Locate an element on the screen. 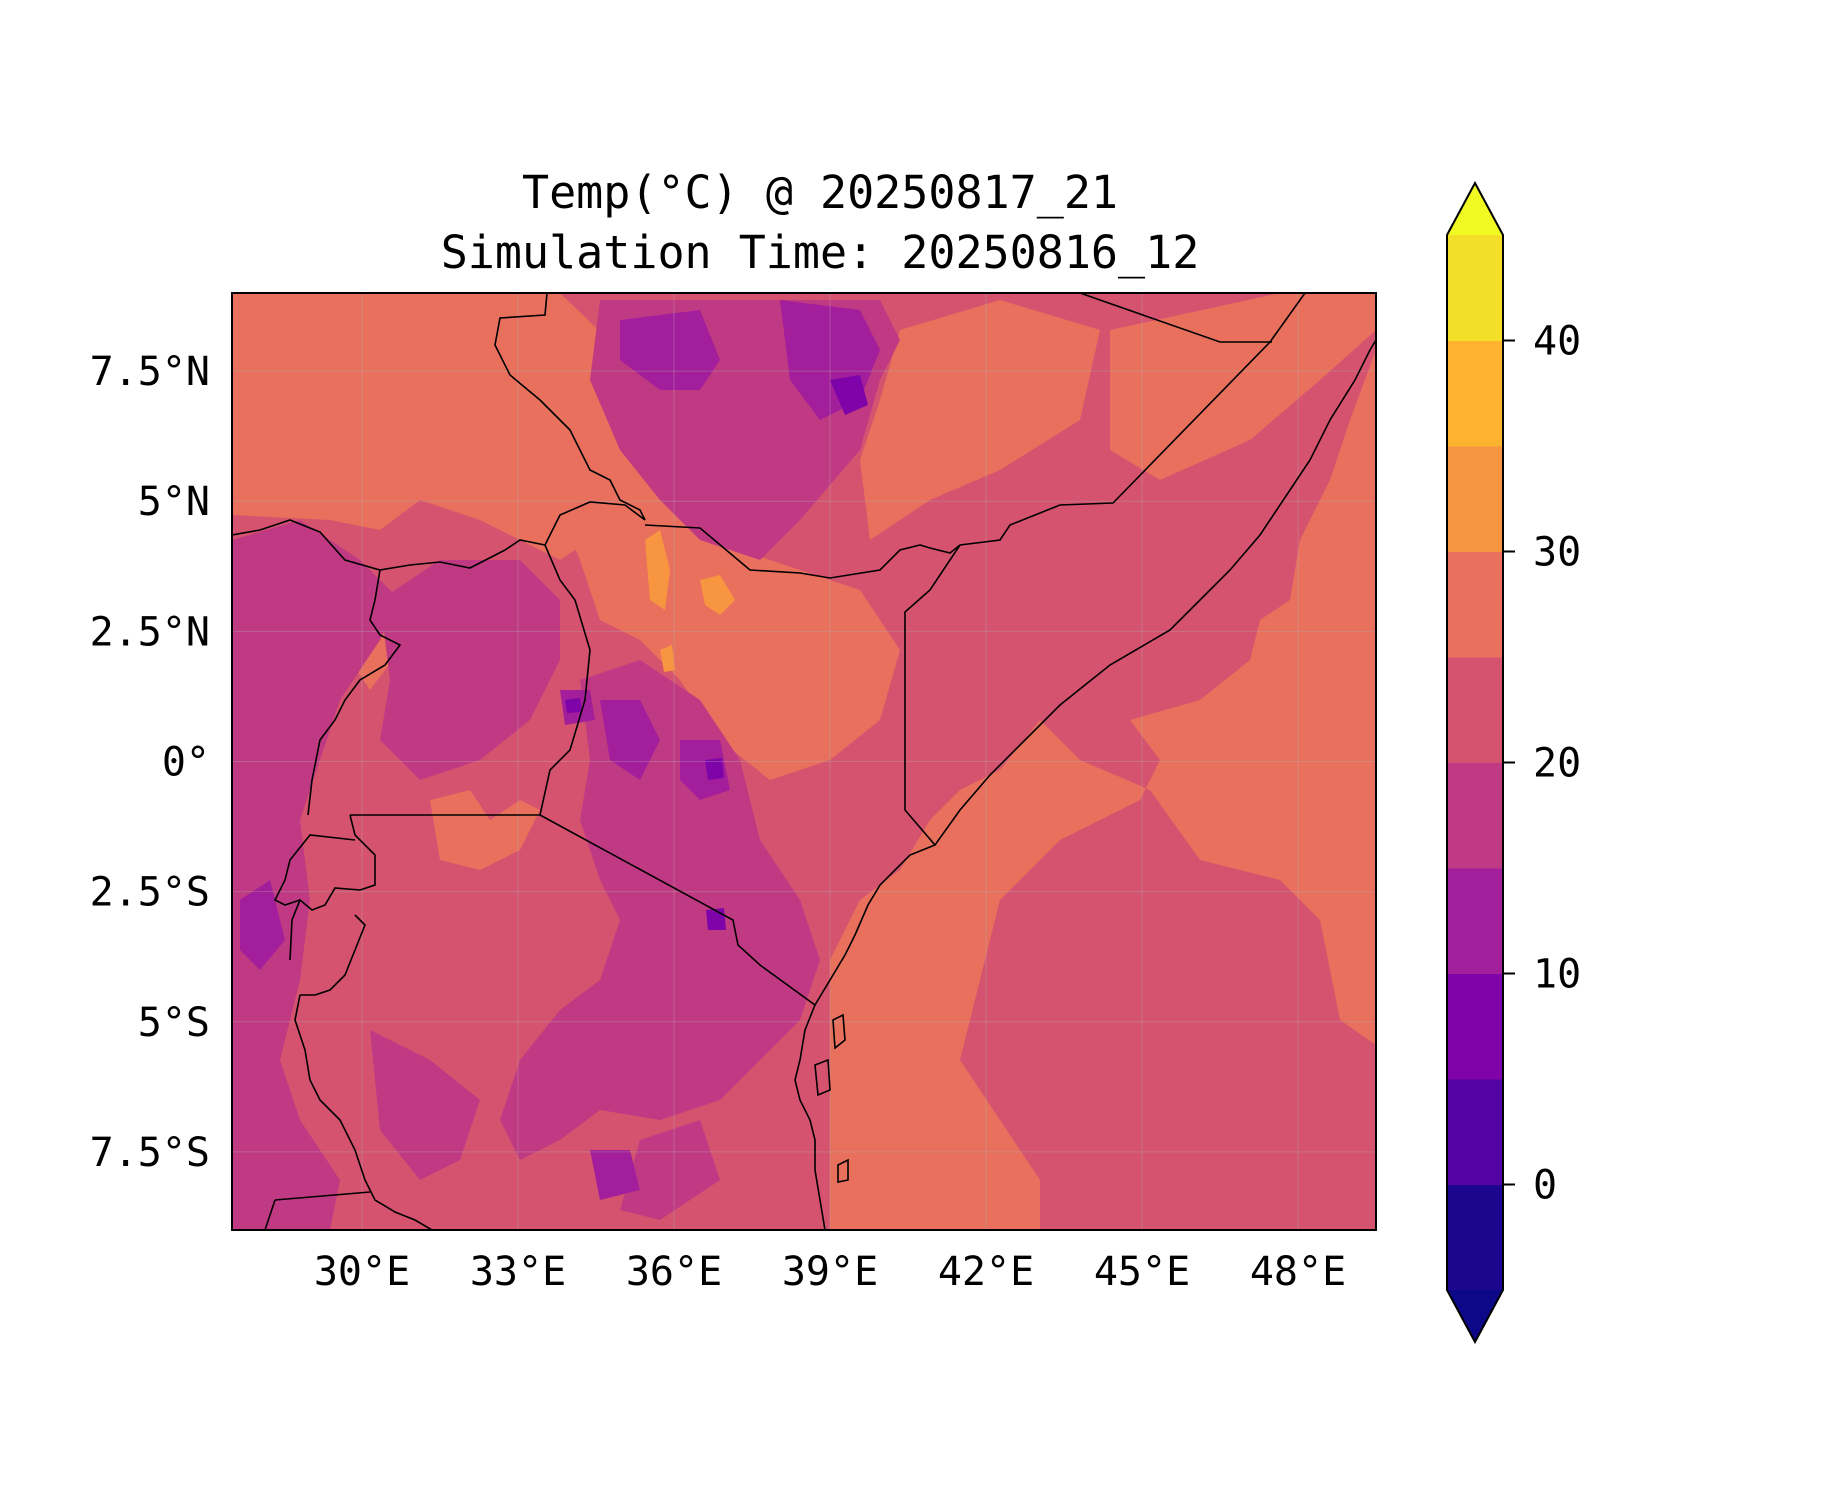 This screenshot has width=1833, height=1500. x-tick-label: 33°E is located at coordinates (518, 1272).